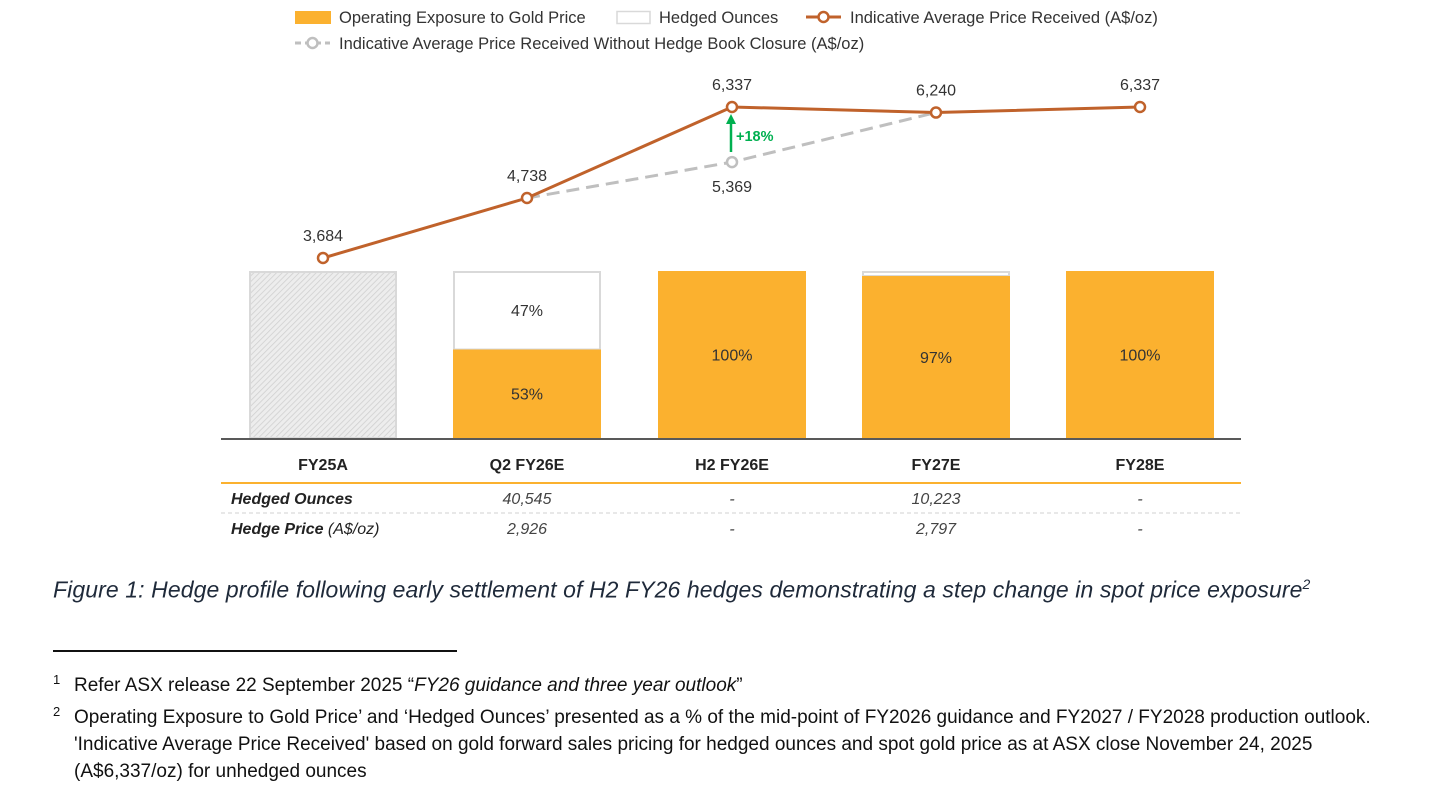  Describe the element at coordinates (527, 311) in the screenshot. I see `bar-hedged-label: 47%` at that location.